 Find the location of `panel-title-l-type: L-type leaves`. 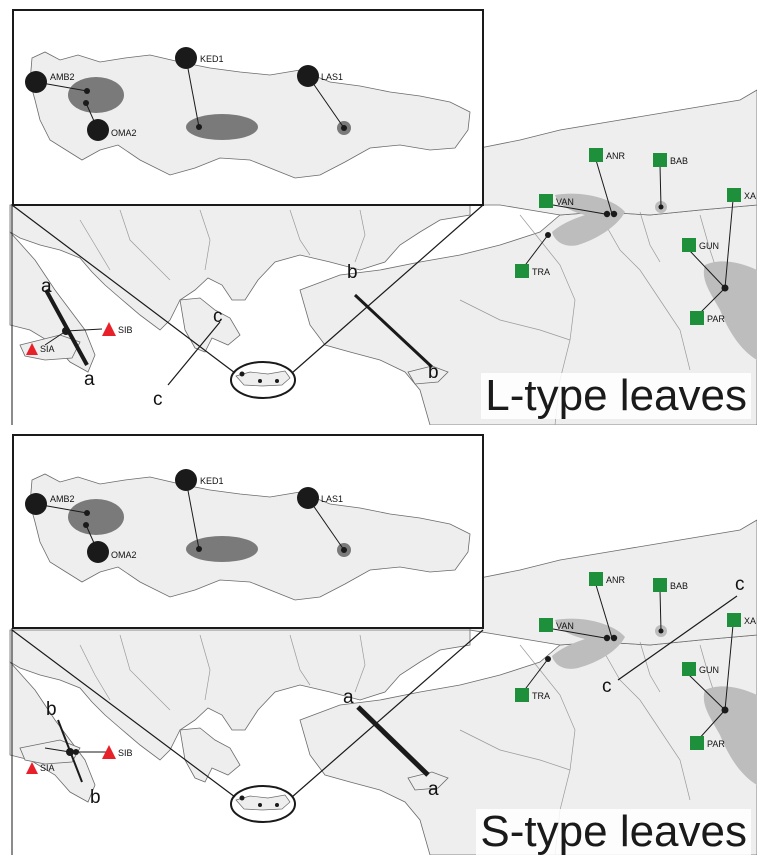

panel-title-l-type: L-type leaves is located at coordinates (616, 395).